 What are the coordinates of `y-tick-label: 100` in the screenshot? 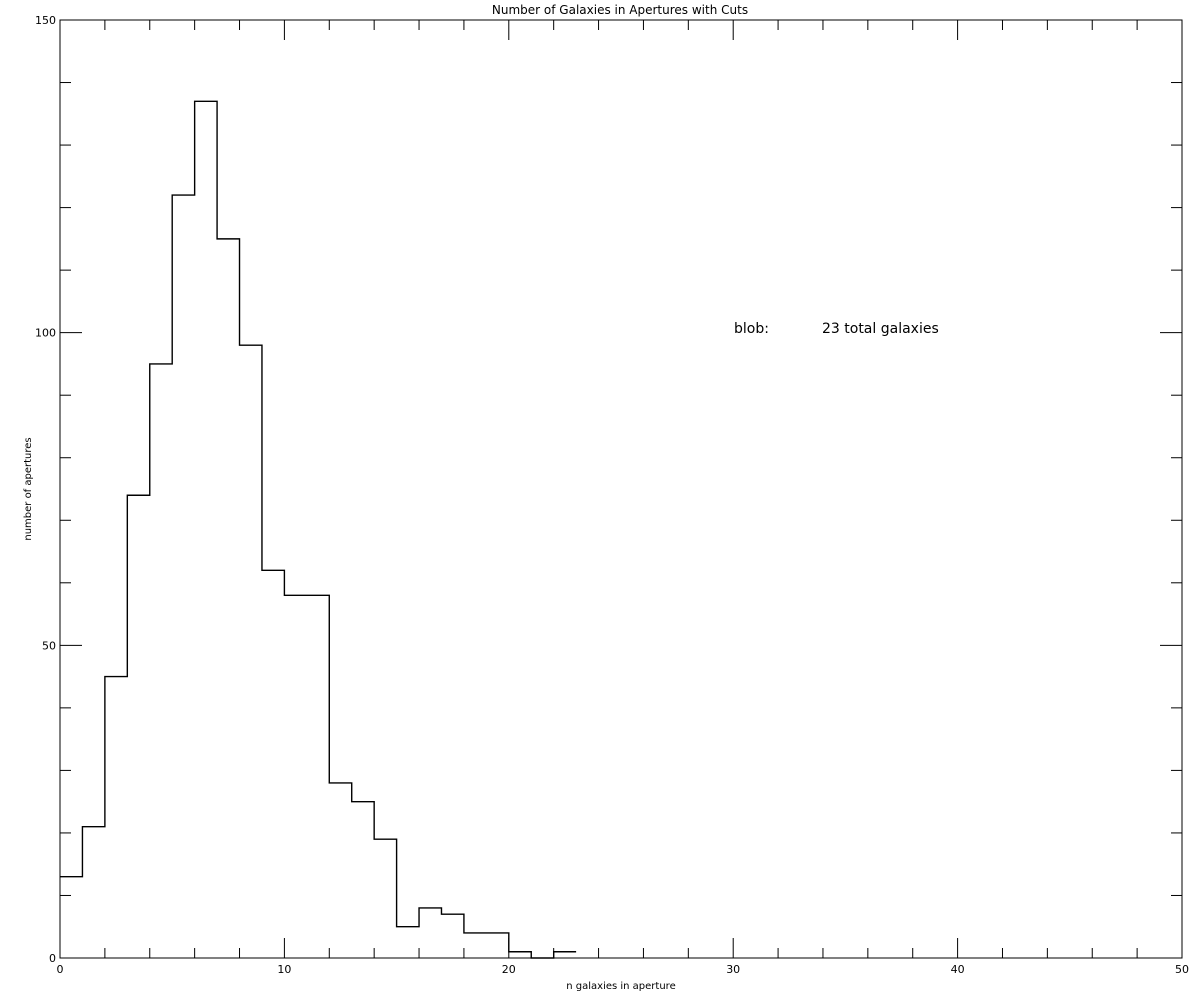 It's located at (45, 333).